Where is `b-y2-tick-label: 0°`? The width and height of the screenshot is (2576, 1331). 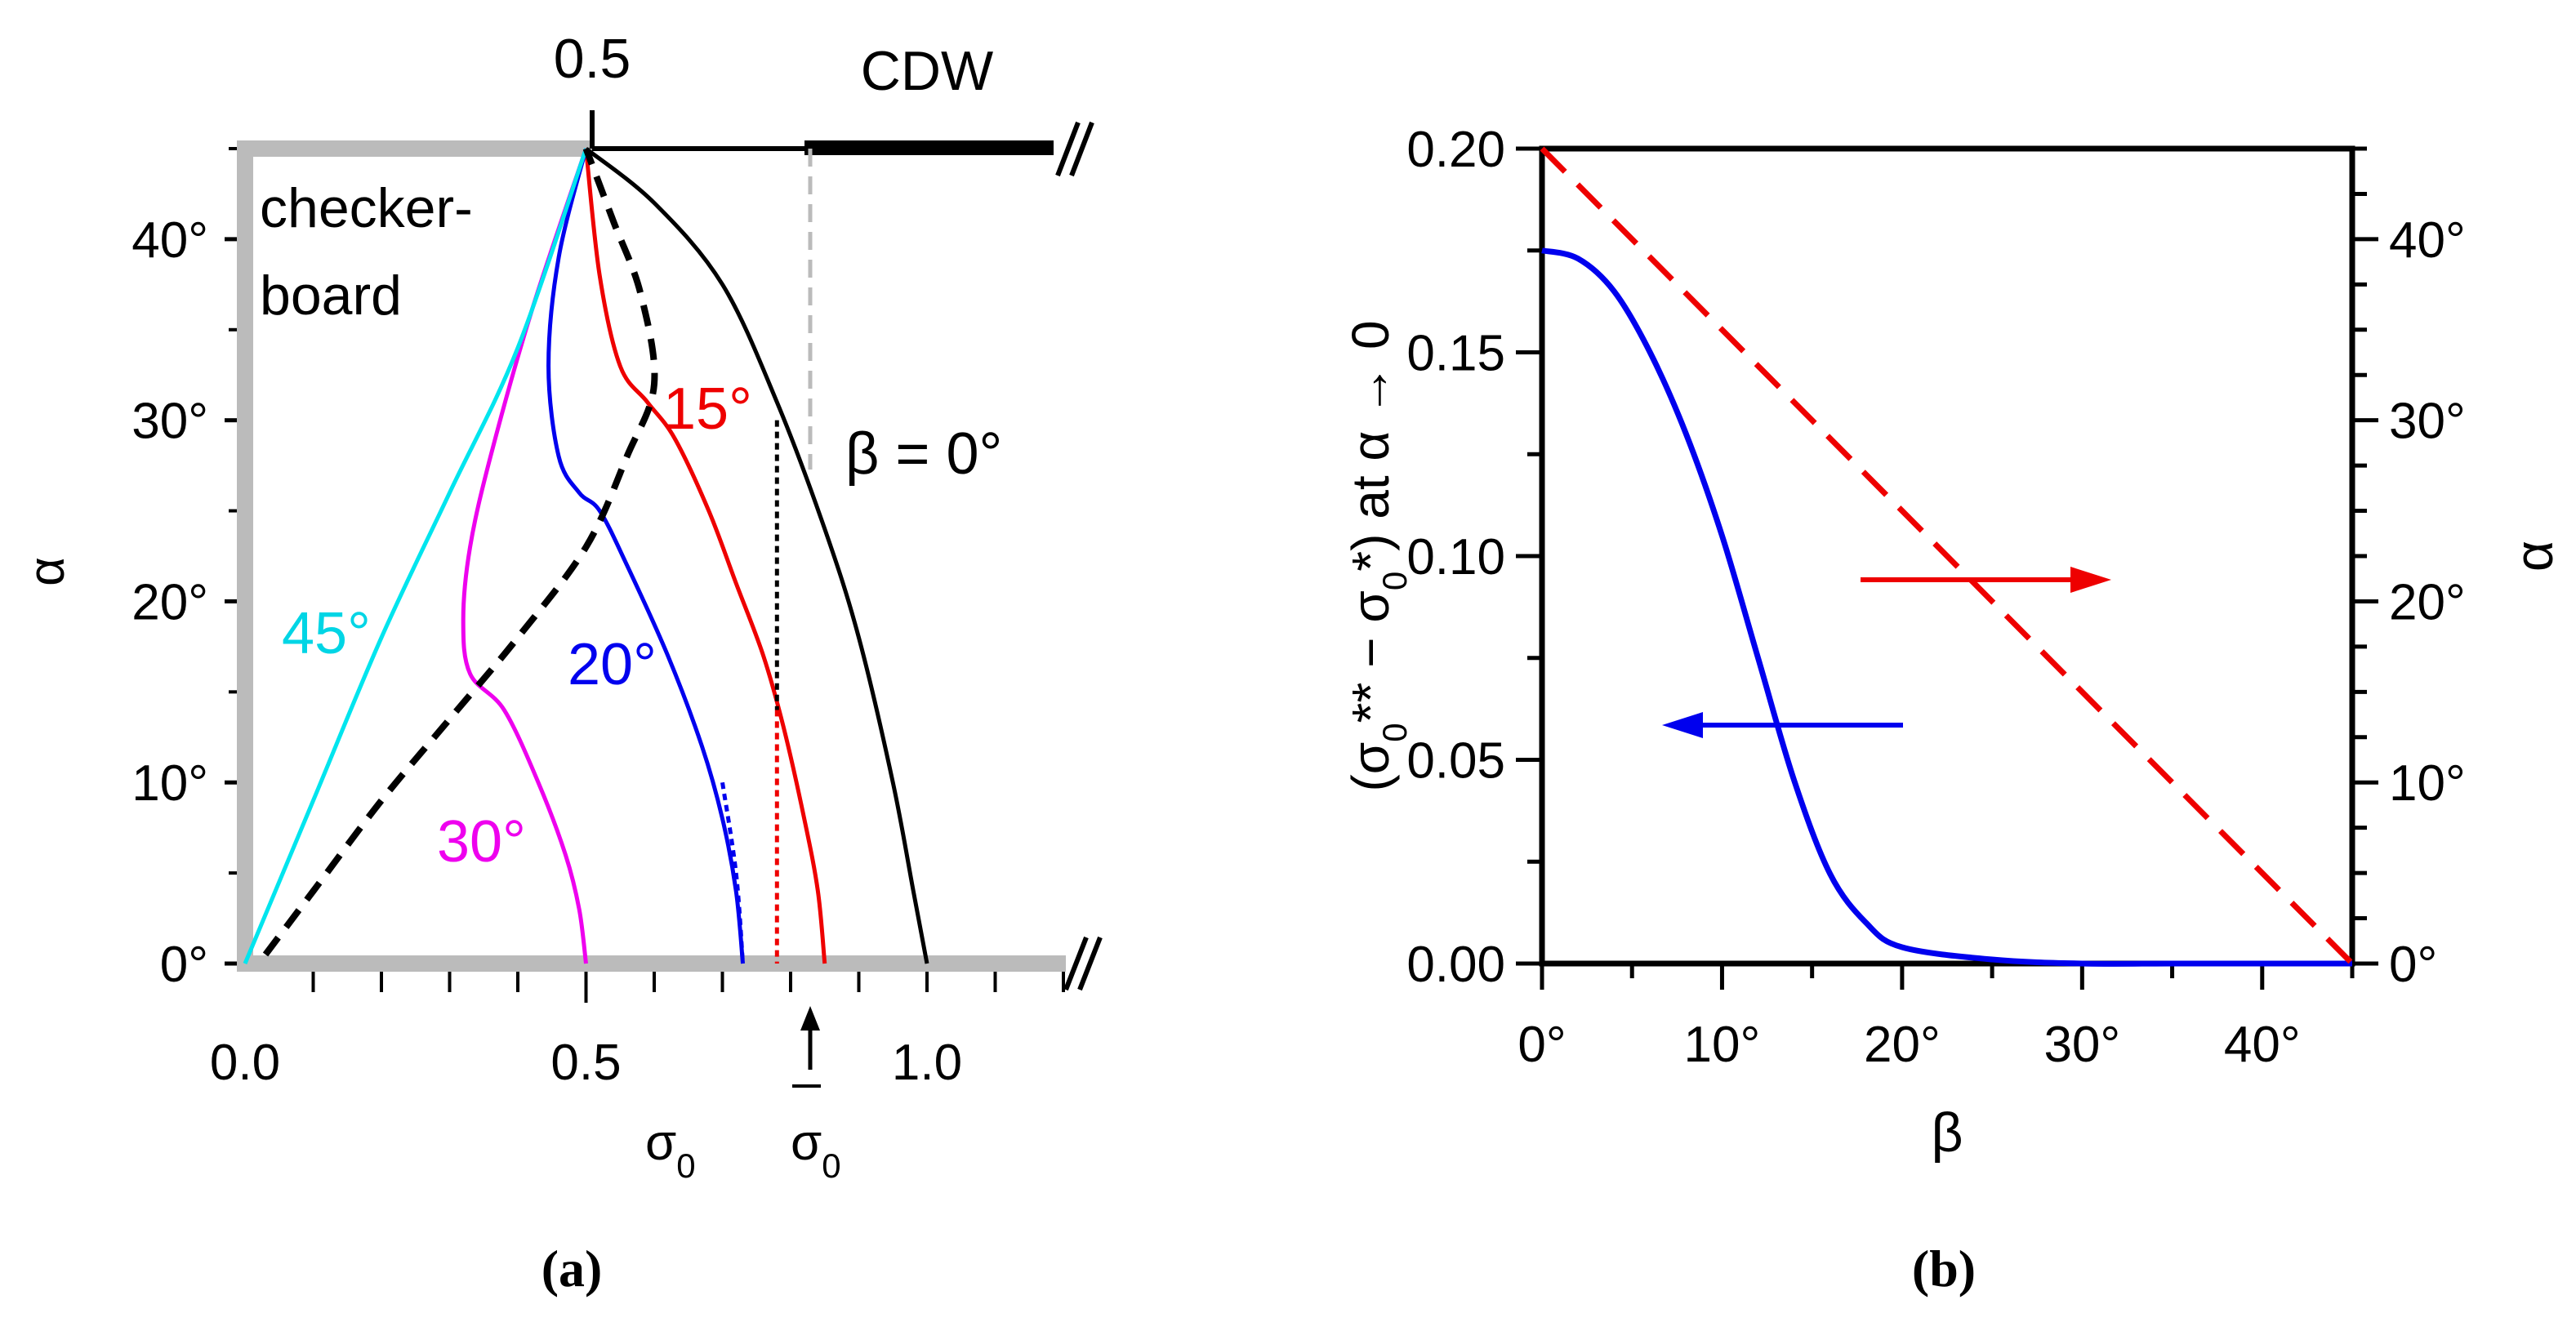
b-y2-tick-label: 0° is located at coordinates (2413, 965).